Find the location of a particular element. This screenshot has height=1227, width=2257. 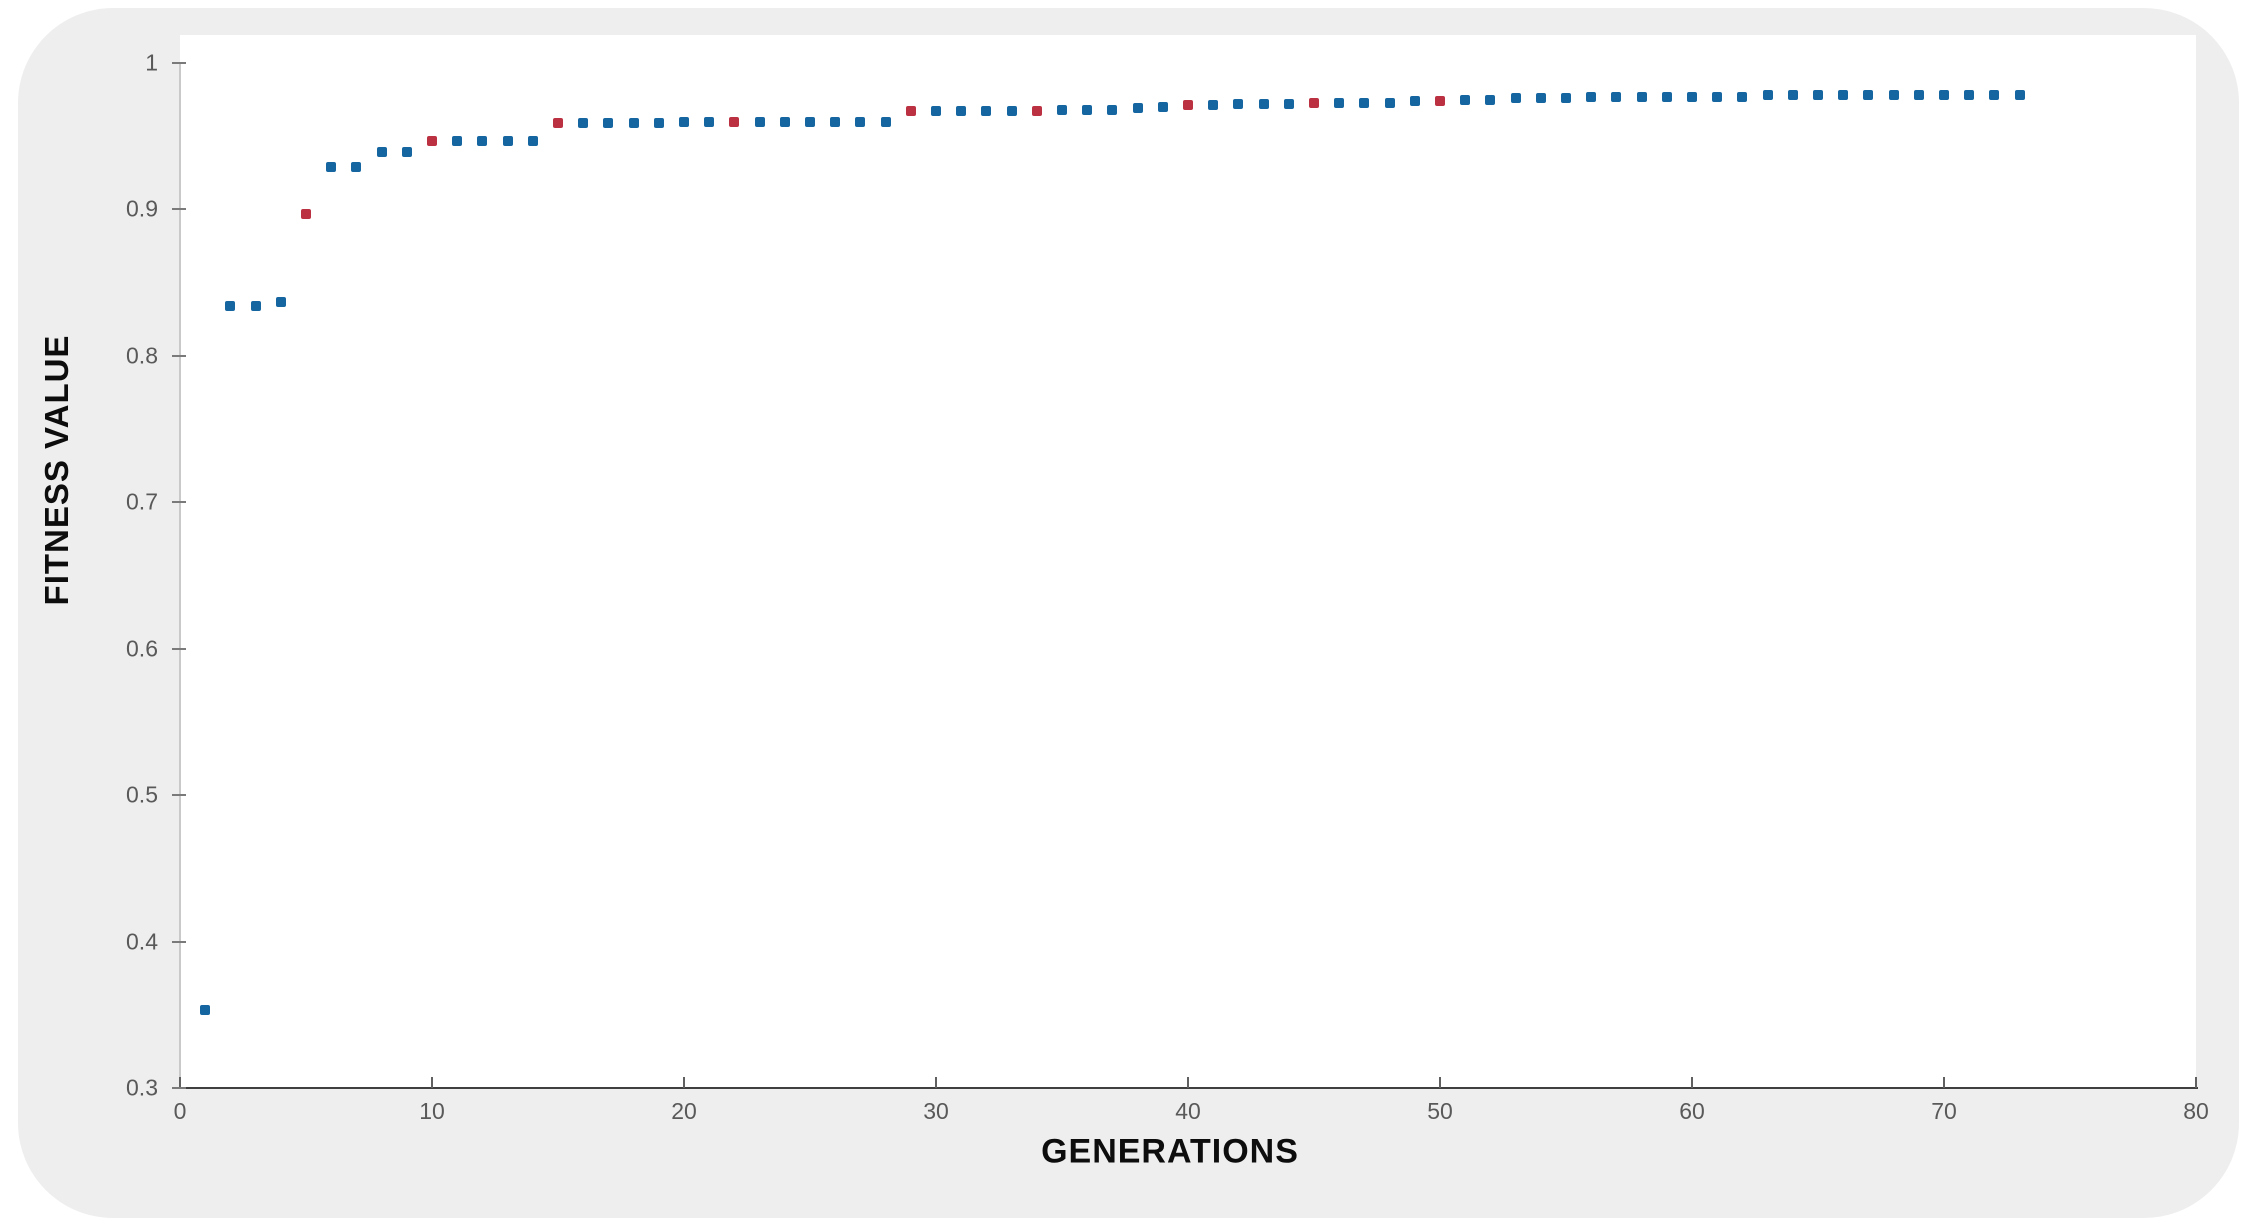

y-tick-label: 0.9 is located at coordinates (142, 208).